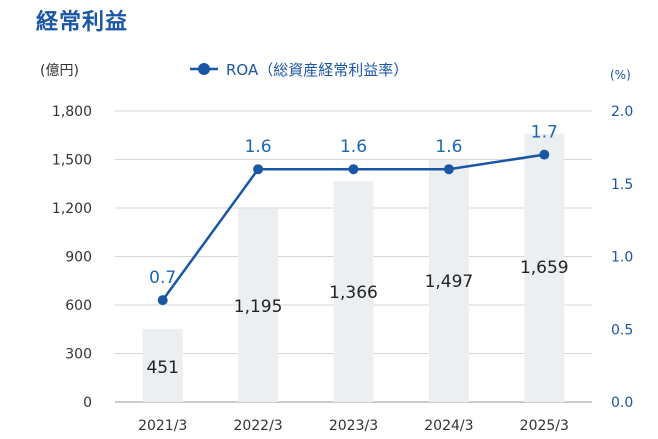  Describe the element at coordinates (622, 330) in the screenshot. I see `right-tick-label: 0.5` at that location.